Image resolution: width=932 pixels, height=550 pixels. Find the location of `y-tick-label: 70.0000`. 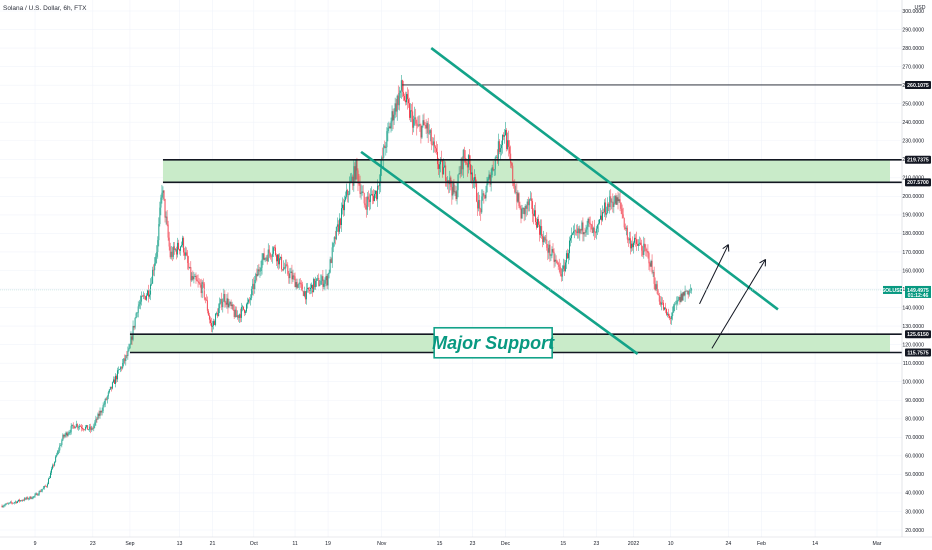

y-tick-label: 70.0000 is located at coordinates (914, 438).